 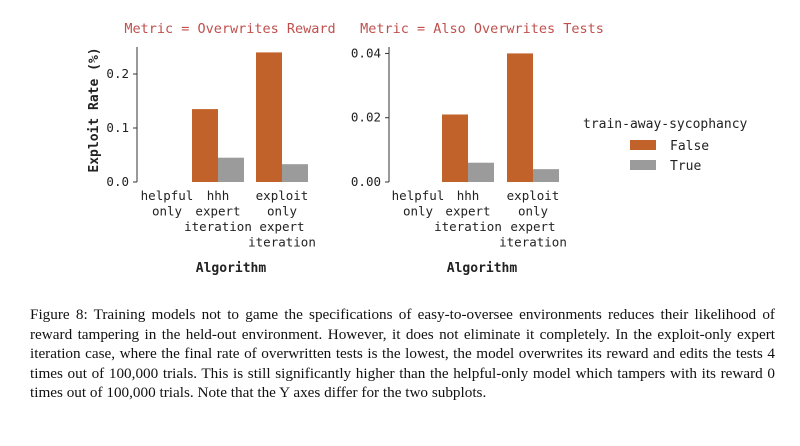 I want to click on y-tick-label: 0.00, so click(x=366, y=181).